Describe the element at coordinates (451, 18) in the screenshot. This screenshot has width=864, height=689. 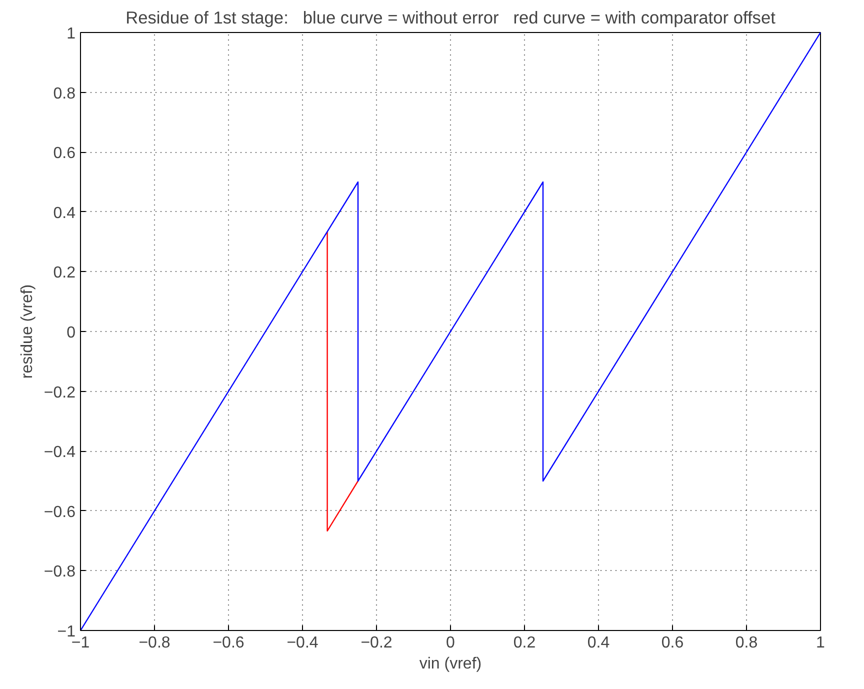
I see `chart-title: Residue of 1st stage: blue curve = without error red curve = with comparator offset` at that location.